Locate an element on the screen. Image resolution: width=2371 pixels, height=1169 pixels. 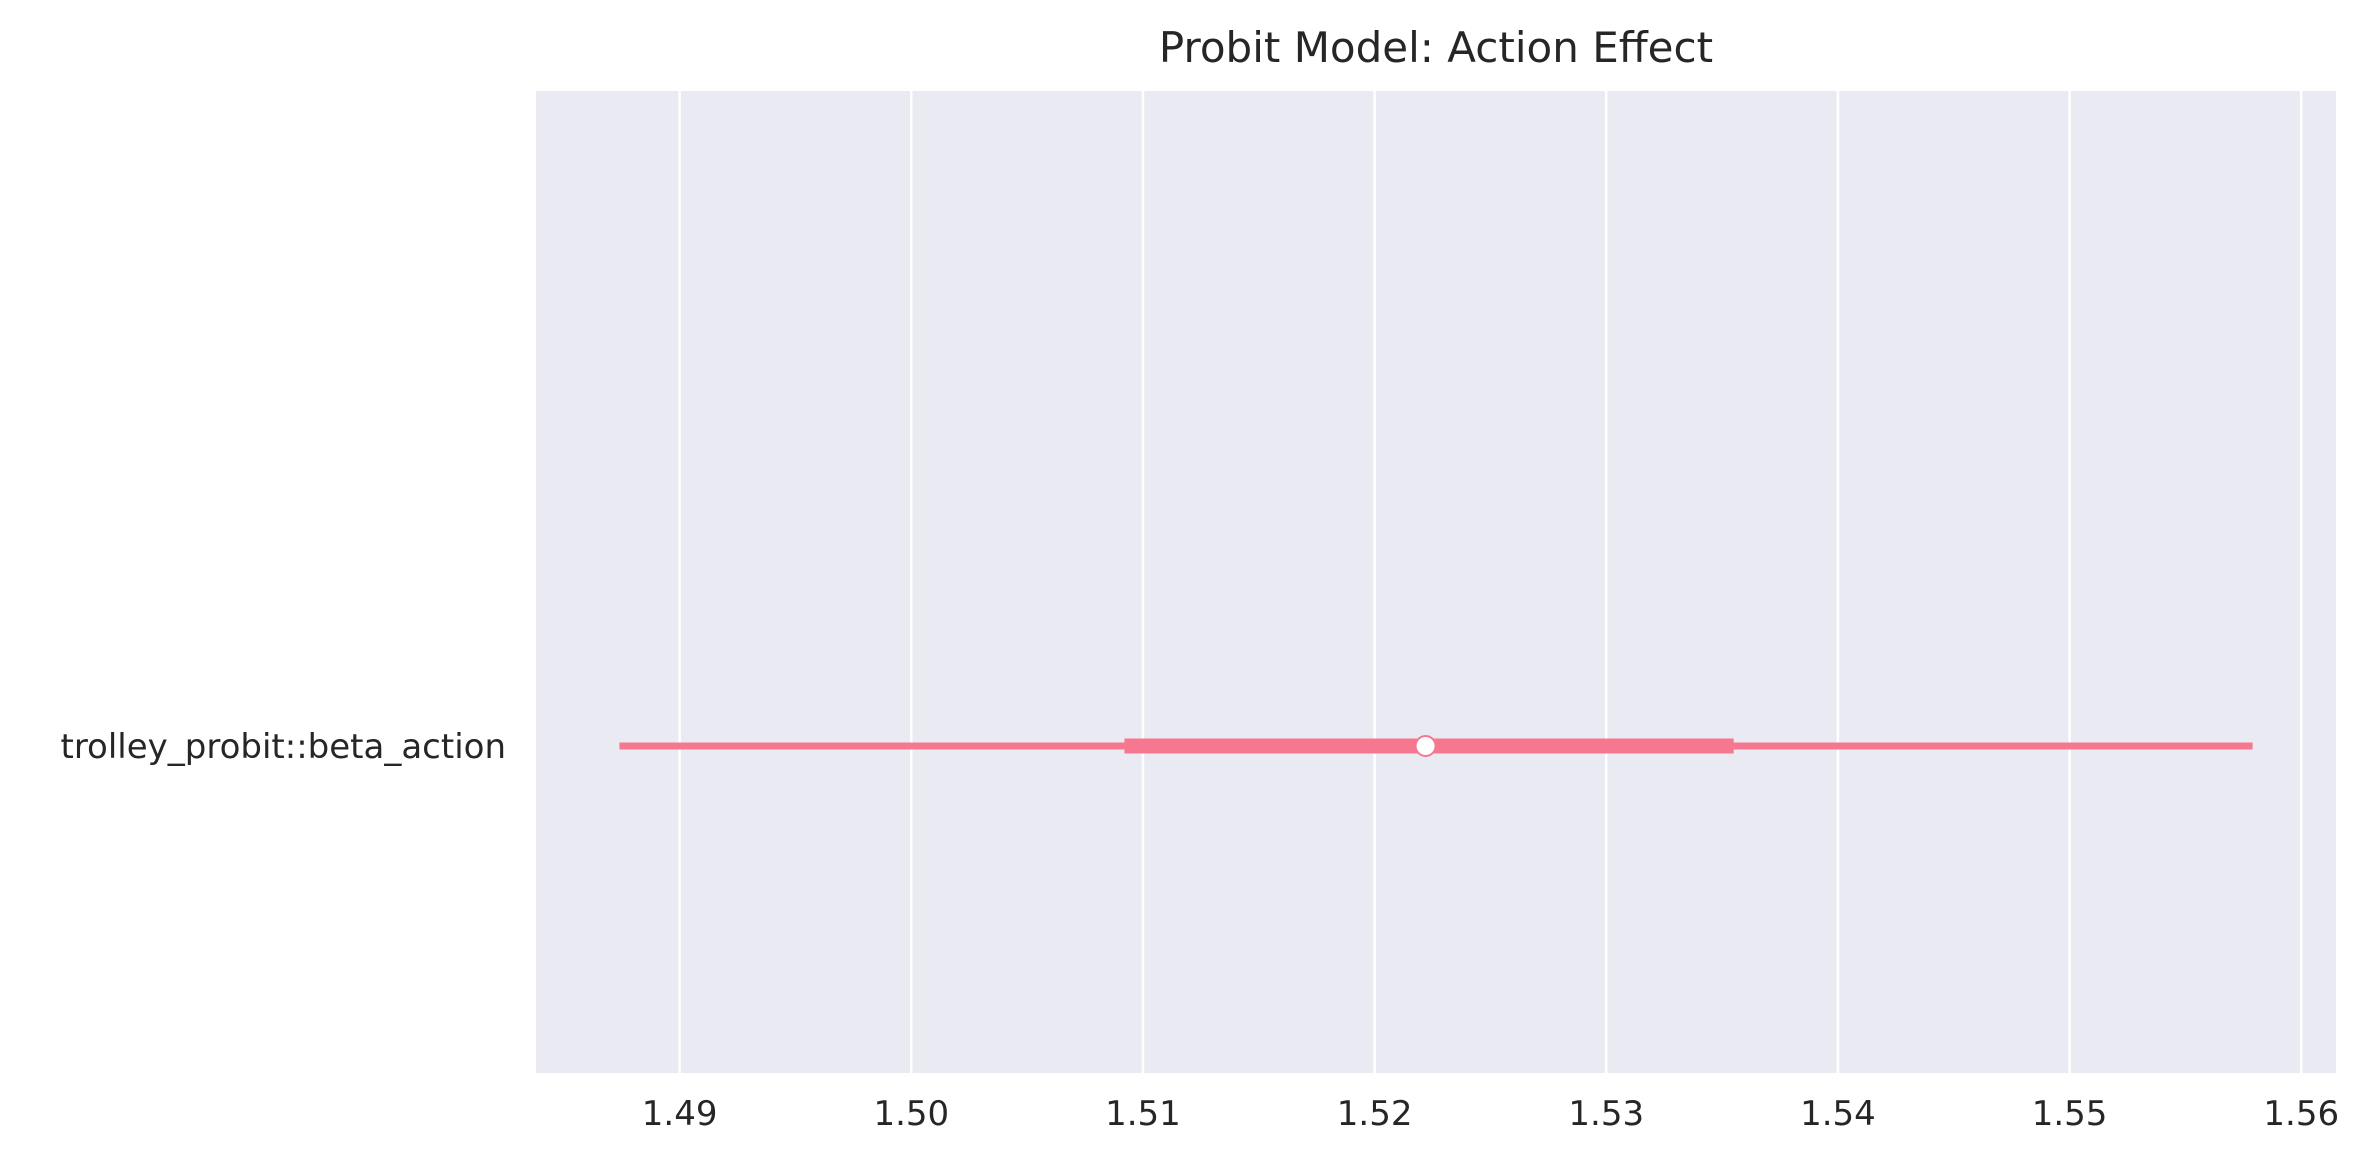
y-category-labels: trolley_probit::beta_action is located at coordinates (283, 747).